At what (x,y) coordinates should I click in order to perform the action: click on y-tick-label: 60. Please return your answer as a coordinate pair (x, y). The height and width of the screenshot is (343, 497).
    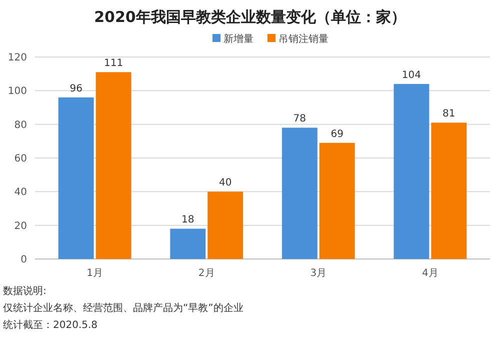
    Looking at the image, I should click on (20, 159).